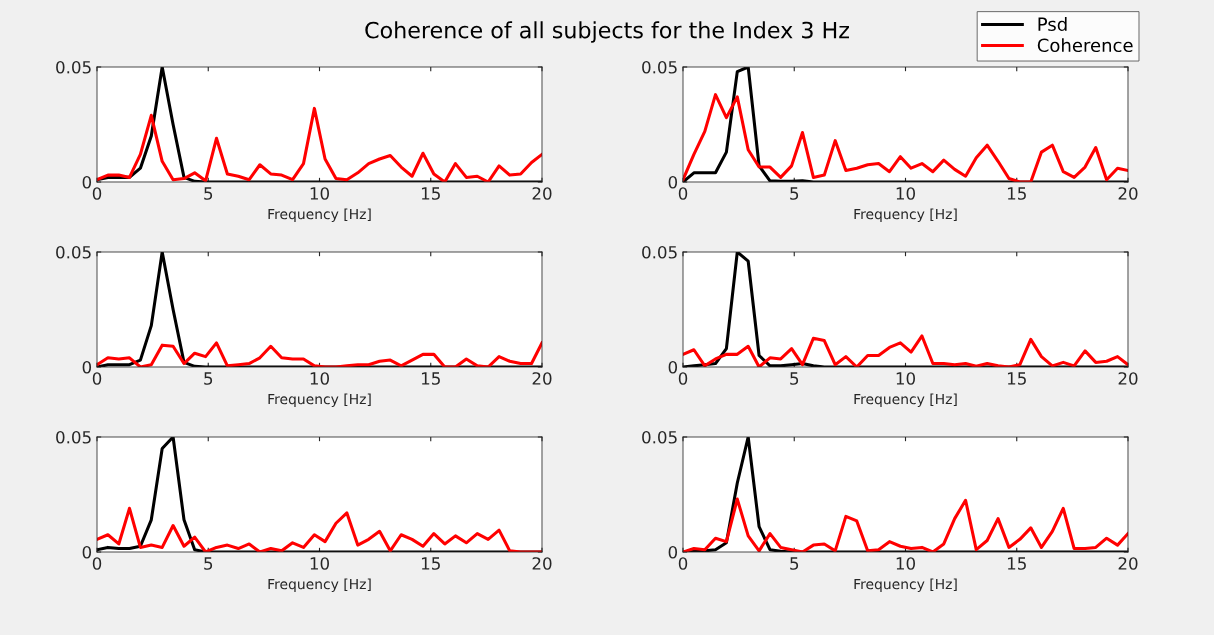 The image size is (1214, 635). Describe the element at coordinates (1085, 45) in the screenshot. I see `legend-label: Coherence` at that location.